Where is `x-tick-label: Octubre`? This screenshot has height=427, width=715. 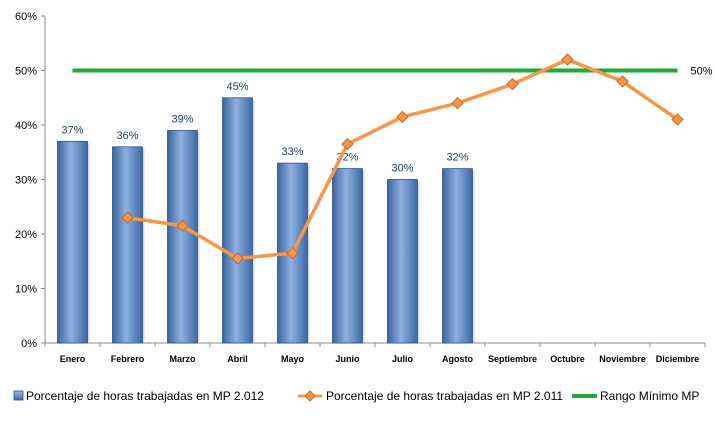 x-tick-label: Octubre is located at coordinates (567, 359).